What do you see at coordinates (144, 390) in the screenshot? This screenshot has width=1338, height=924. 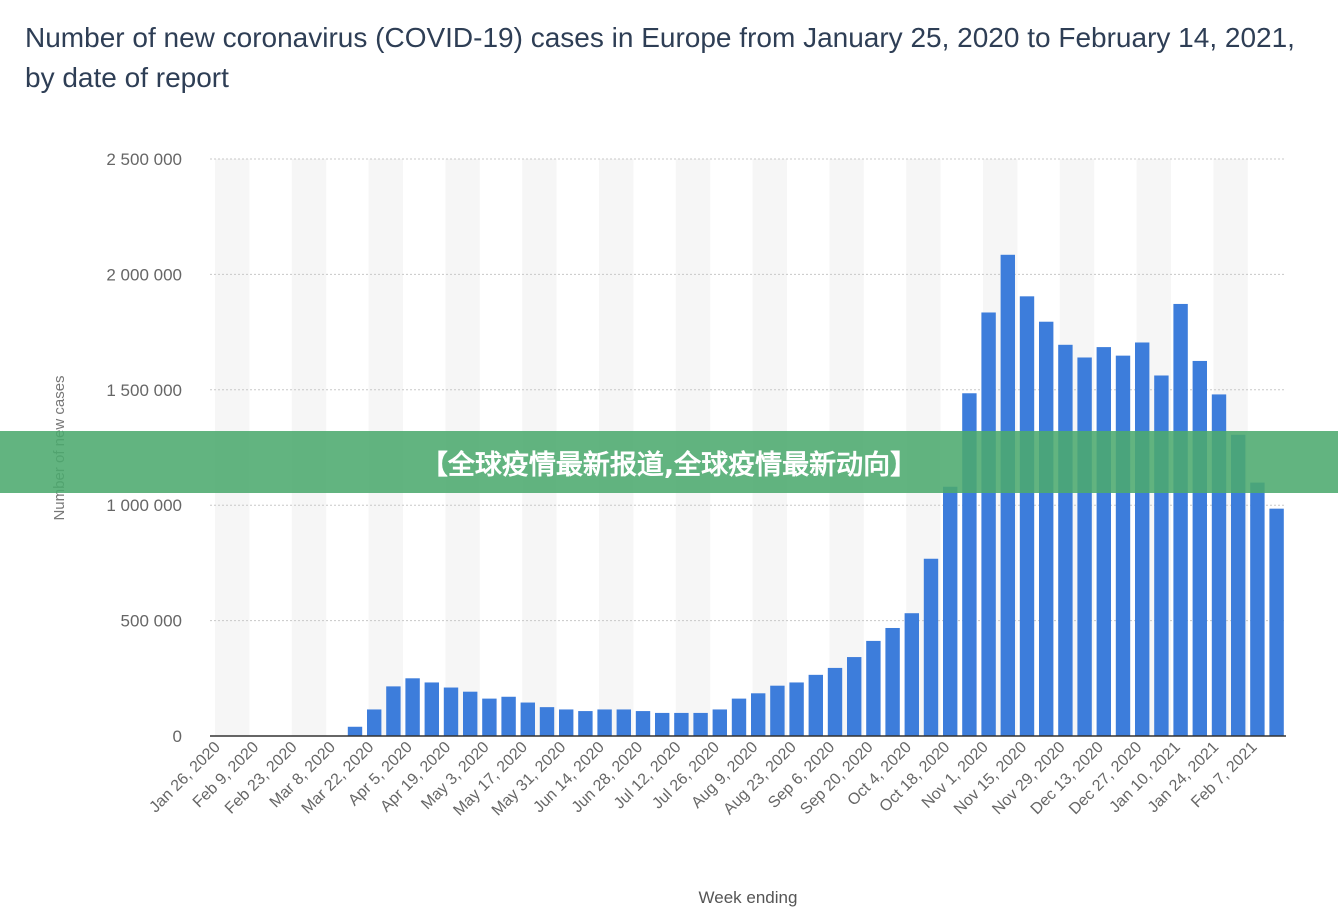 I see `y-tick-label: 1 500 000` at bounding box center [144, 390].